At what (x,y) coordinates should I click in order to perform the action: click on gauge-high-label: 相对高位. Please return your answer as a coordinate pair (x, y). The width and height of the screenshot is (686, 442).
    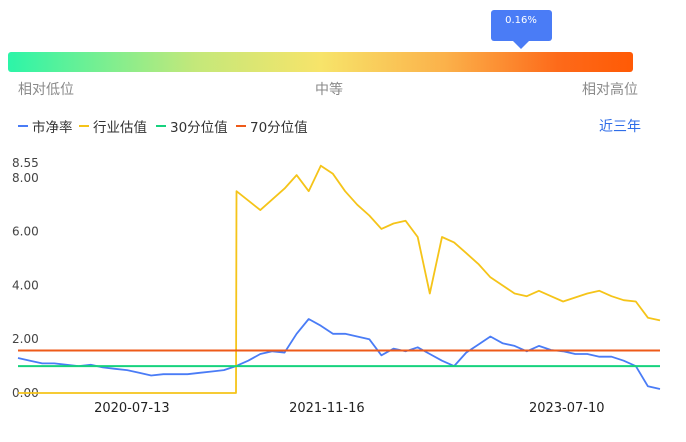
    Looking at the image, I should click on (610, 90).